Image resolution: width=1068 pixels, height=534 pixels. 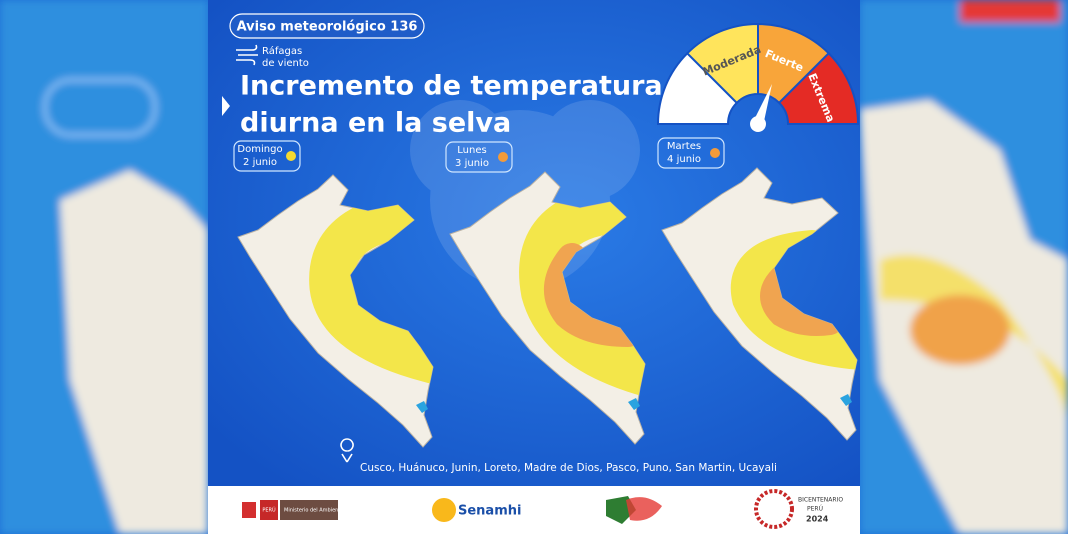 I want to click on wind-icon, so click(x=247, y=55).